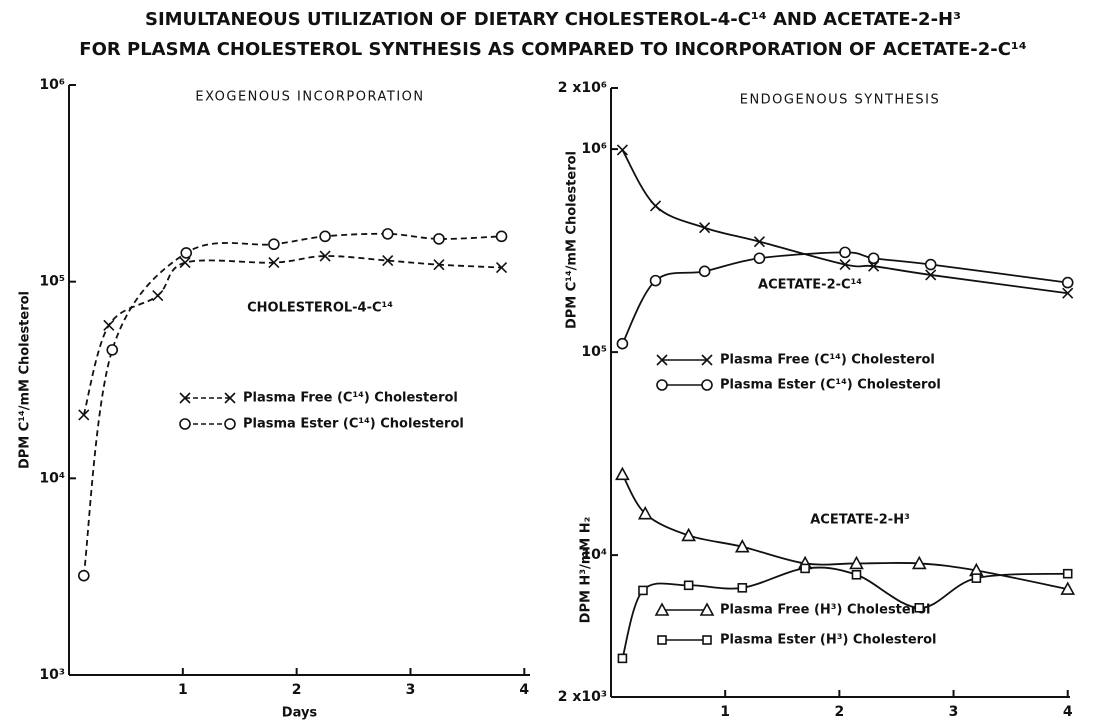 The width and height of the screenshot is (1106, 725). Describe the element at coordinates (582, 697) in the screenshot. I see `y-tick-label: 2 x10³` at that location.